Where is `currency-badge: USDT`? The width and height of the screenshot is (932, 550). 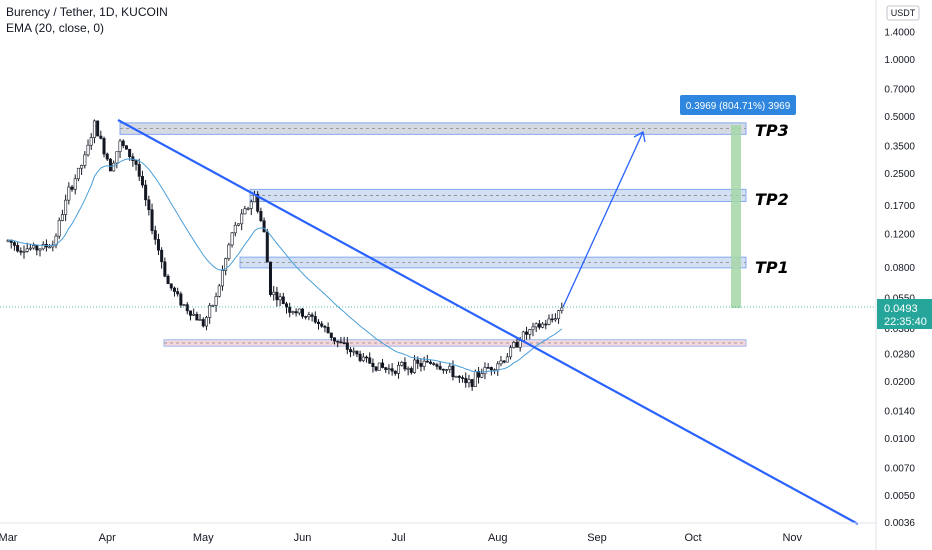
currency-badge: USDT is located at coordinates (903, 13).